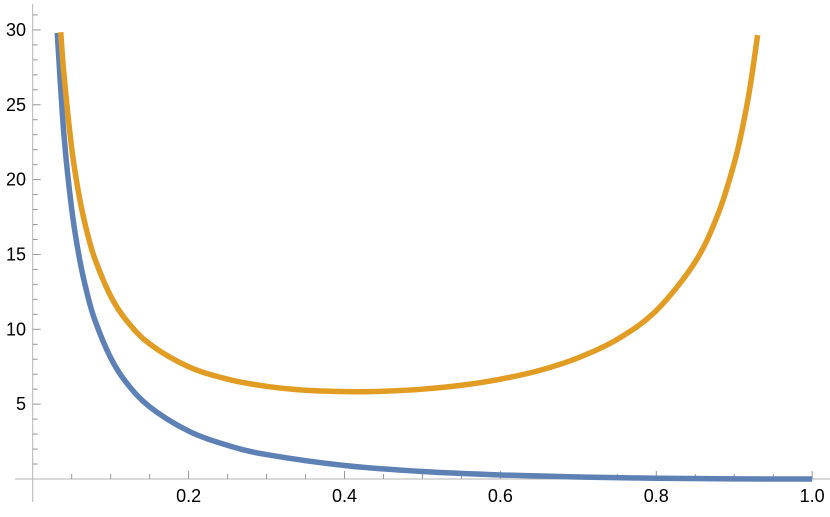 The image size is (830, 517). Describe the element at coordinates (16, 105) in the screenshot. I see `y-tick-label: 25` at that location.